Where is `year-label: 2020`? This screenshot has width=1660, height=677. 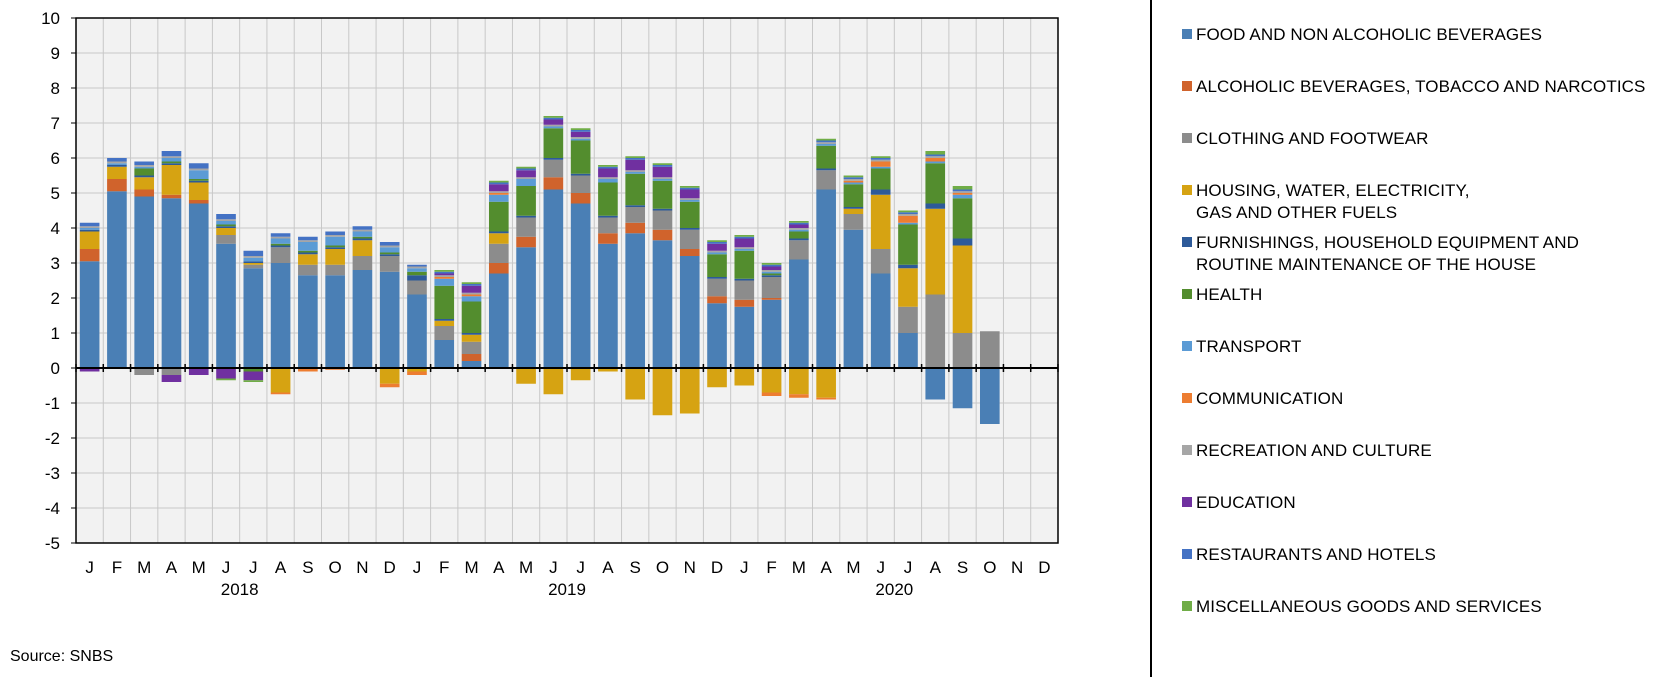 year-label: 2020 is located at coordinates (894, 589).